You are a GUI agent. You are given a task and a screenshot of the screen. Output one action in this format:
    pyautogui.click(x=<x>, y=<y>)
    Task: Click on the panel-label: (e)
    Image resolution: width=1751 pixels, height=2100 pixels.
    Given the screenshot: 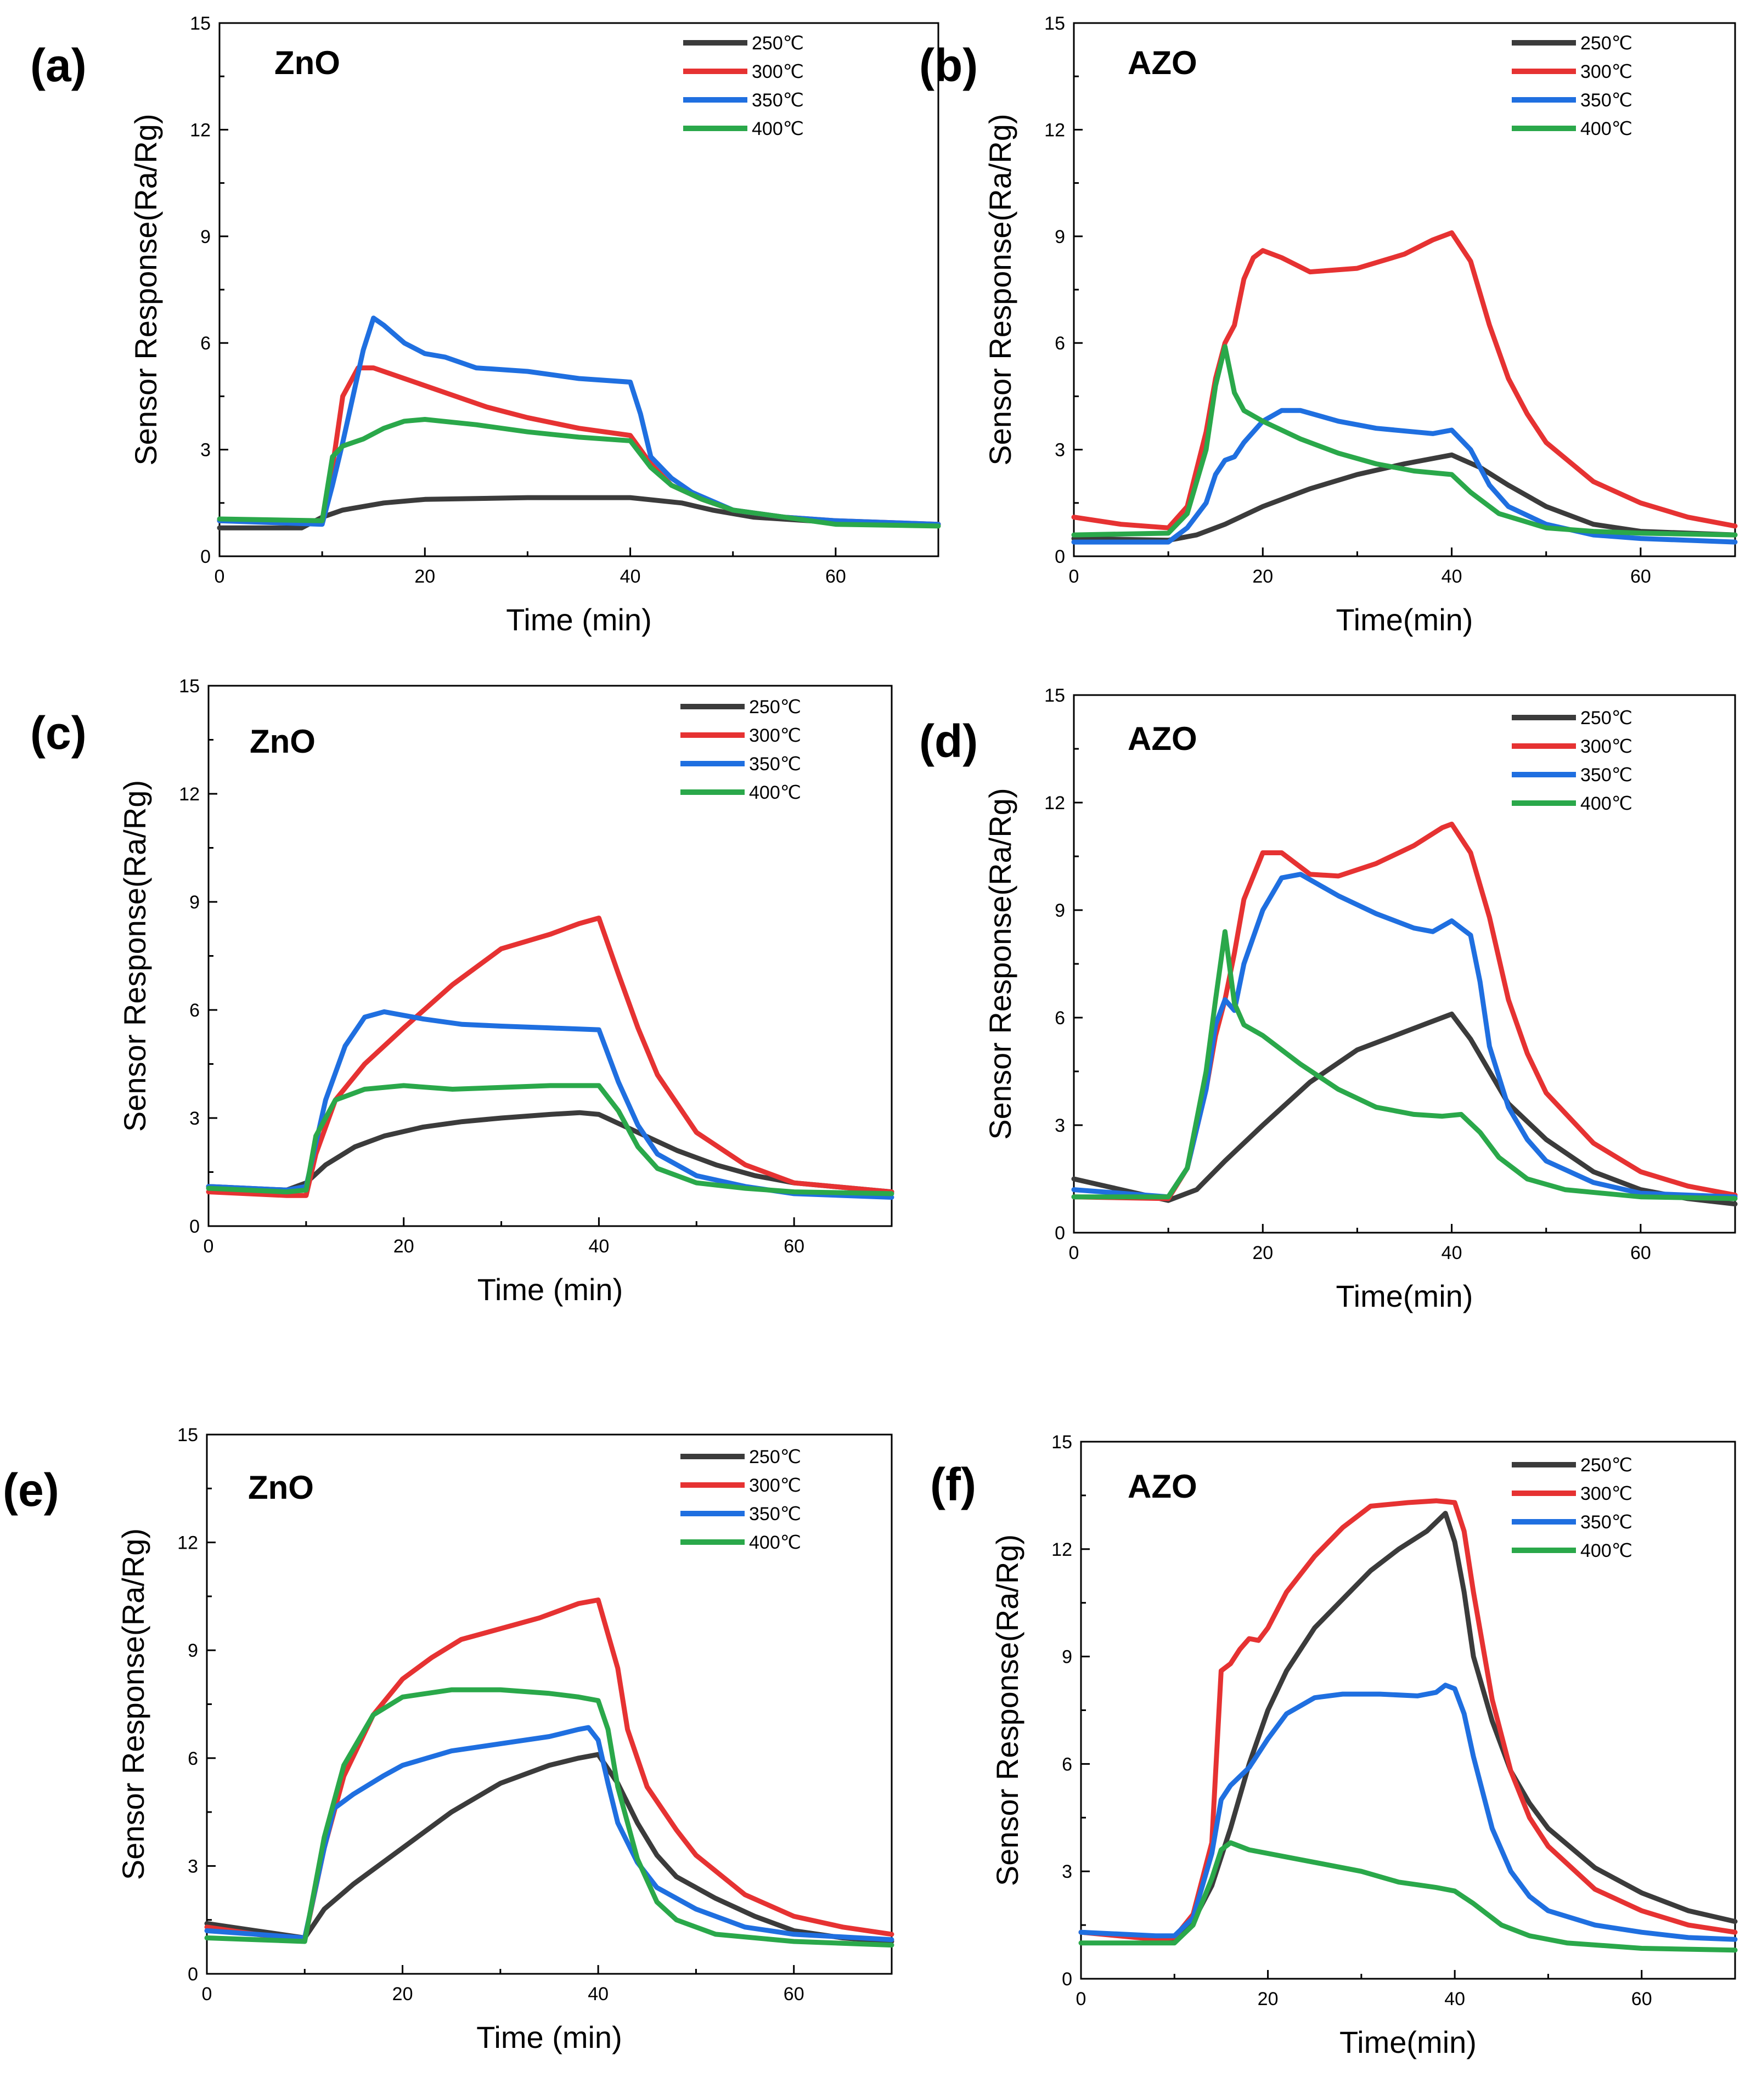 What is the action you would take?
    pyautogui.click(x=31, y=1490)
    